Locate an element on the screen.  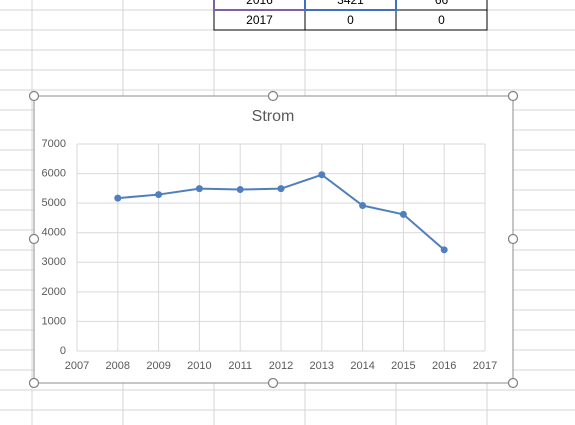
x-tick-label: 2011 is located at coordinates (240, 366).